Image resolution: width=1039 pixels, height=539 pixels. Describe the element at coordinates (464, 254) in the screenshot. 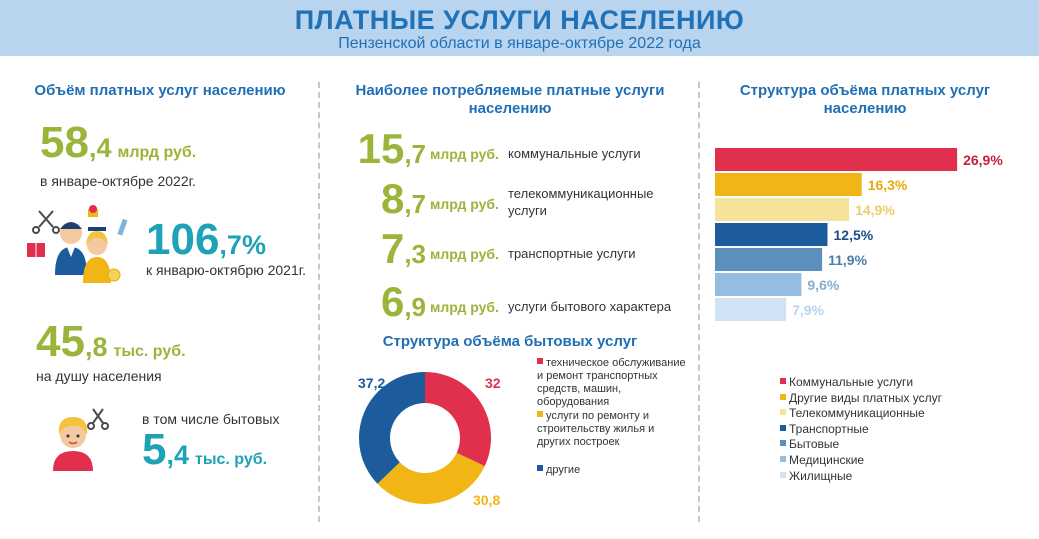

I see `service-unit-2: млрд руб.` at that location.